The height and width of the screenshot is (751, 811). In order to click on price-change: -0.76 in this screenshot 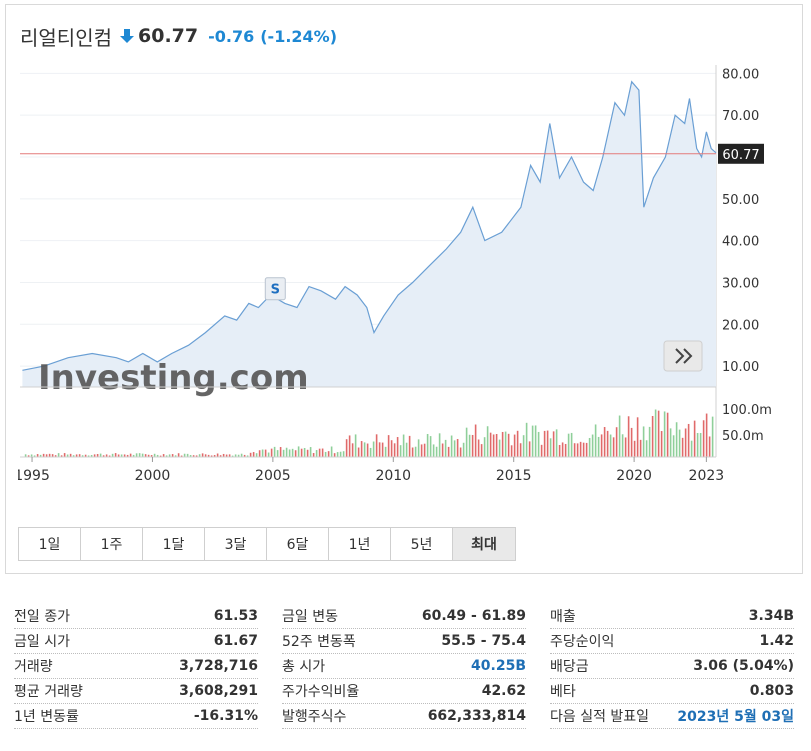, I will do `click(231, 36)`.